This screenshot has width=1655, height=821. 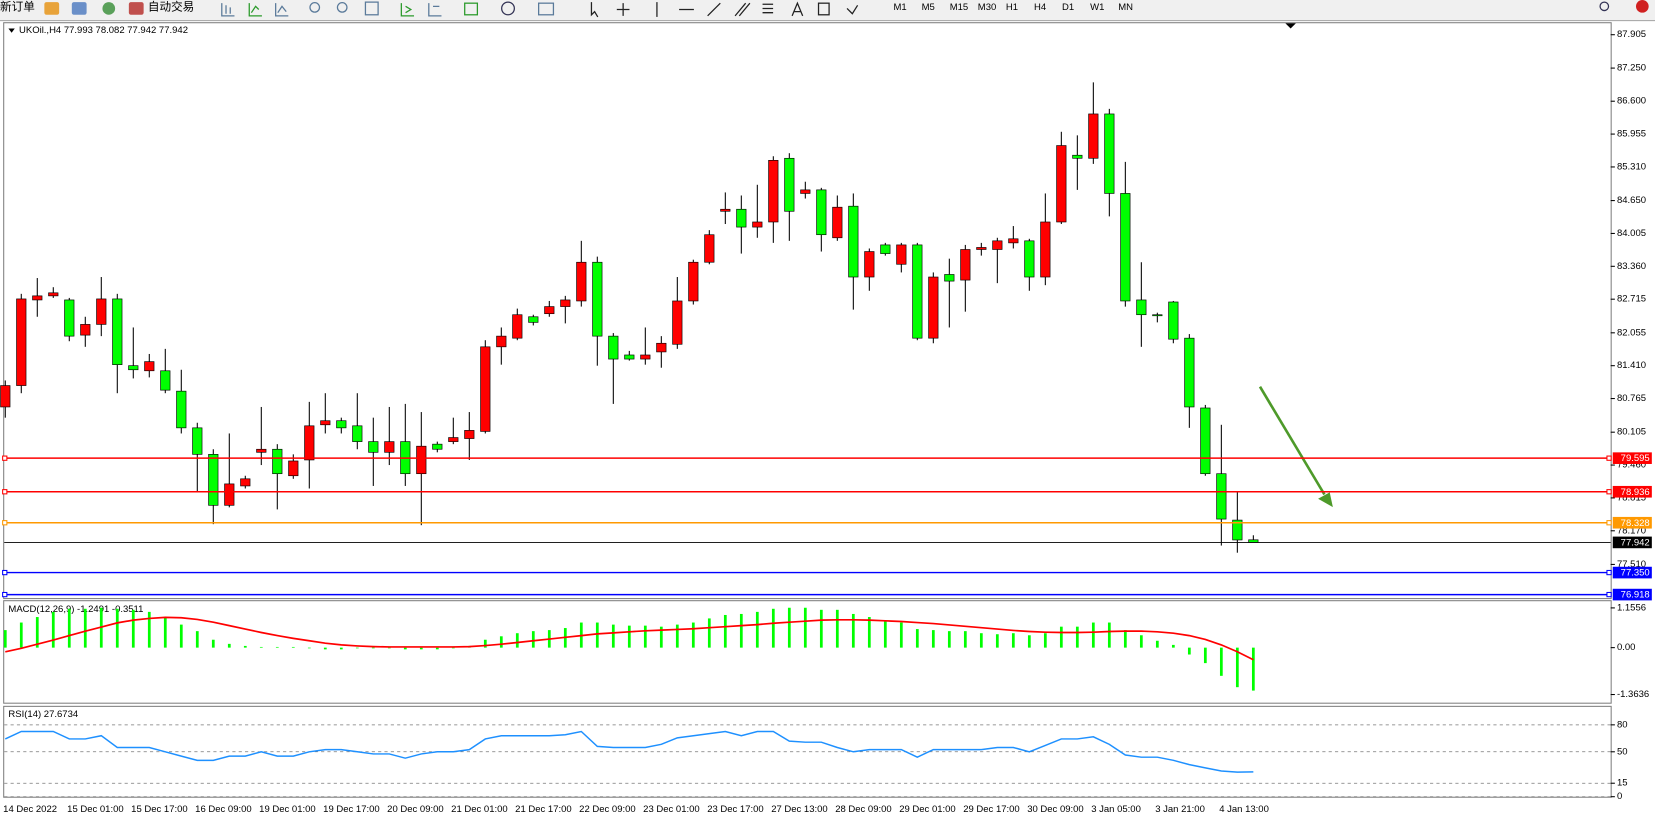 What do you see at coordinates (1097, 7) in the screenshot?
I see `timeframe-button: W1` at bounding box center [1097, 7].